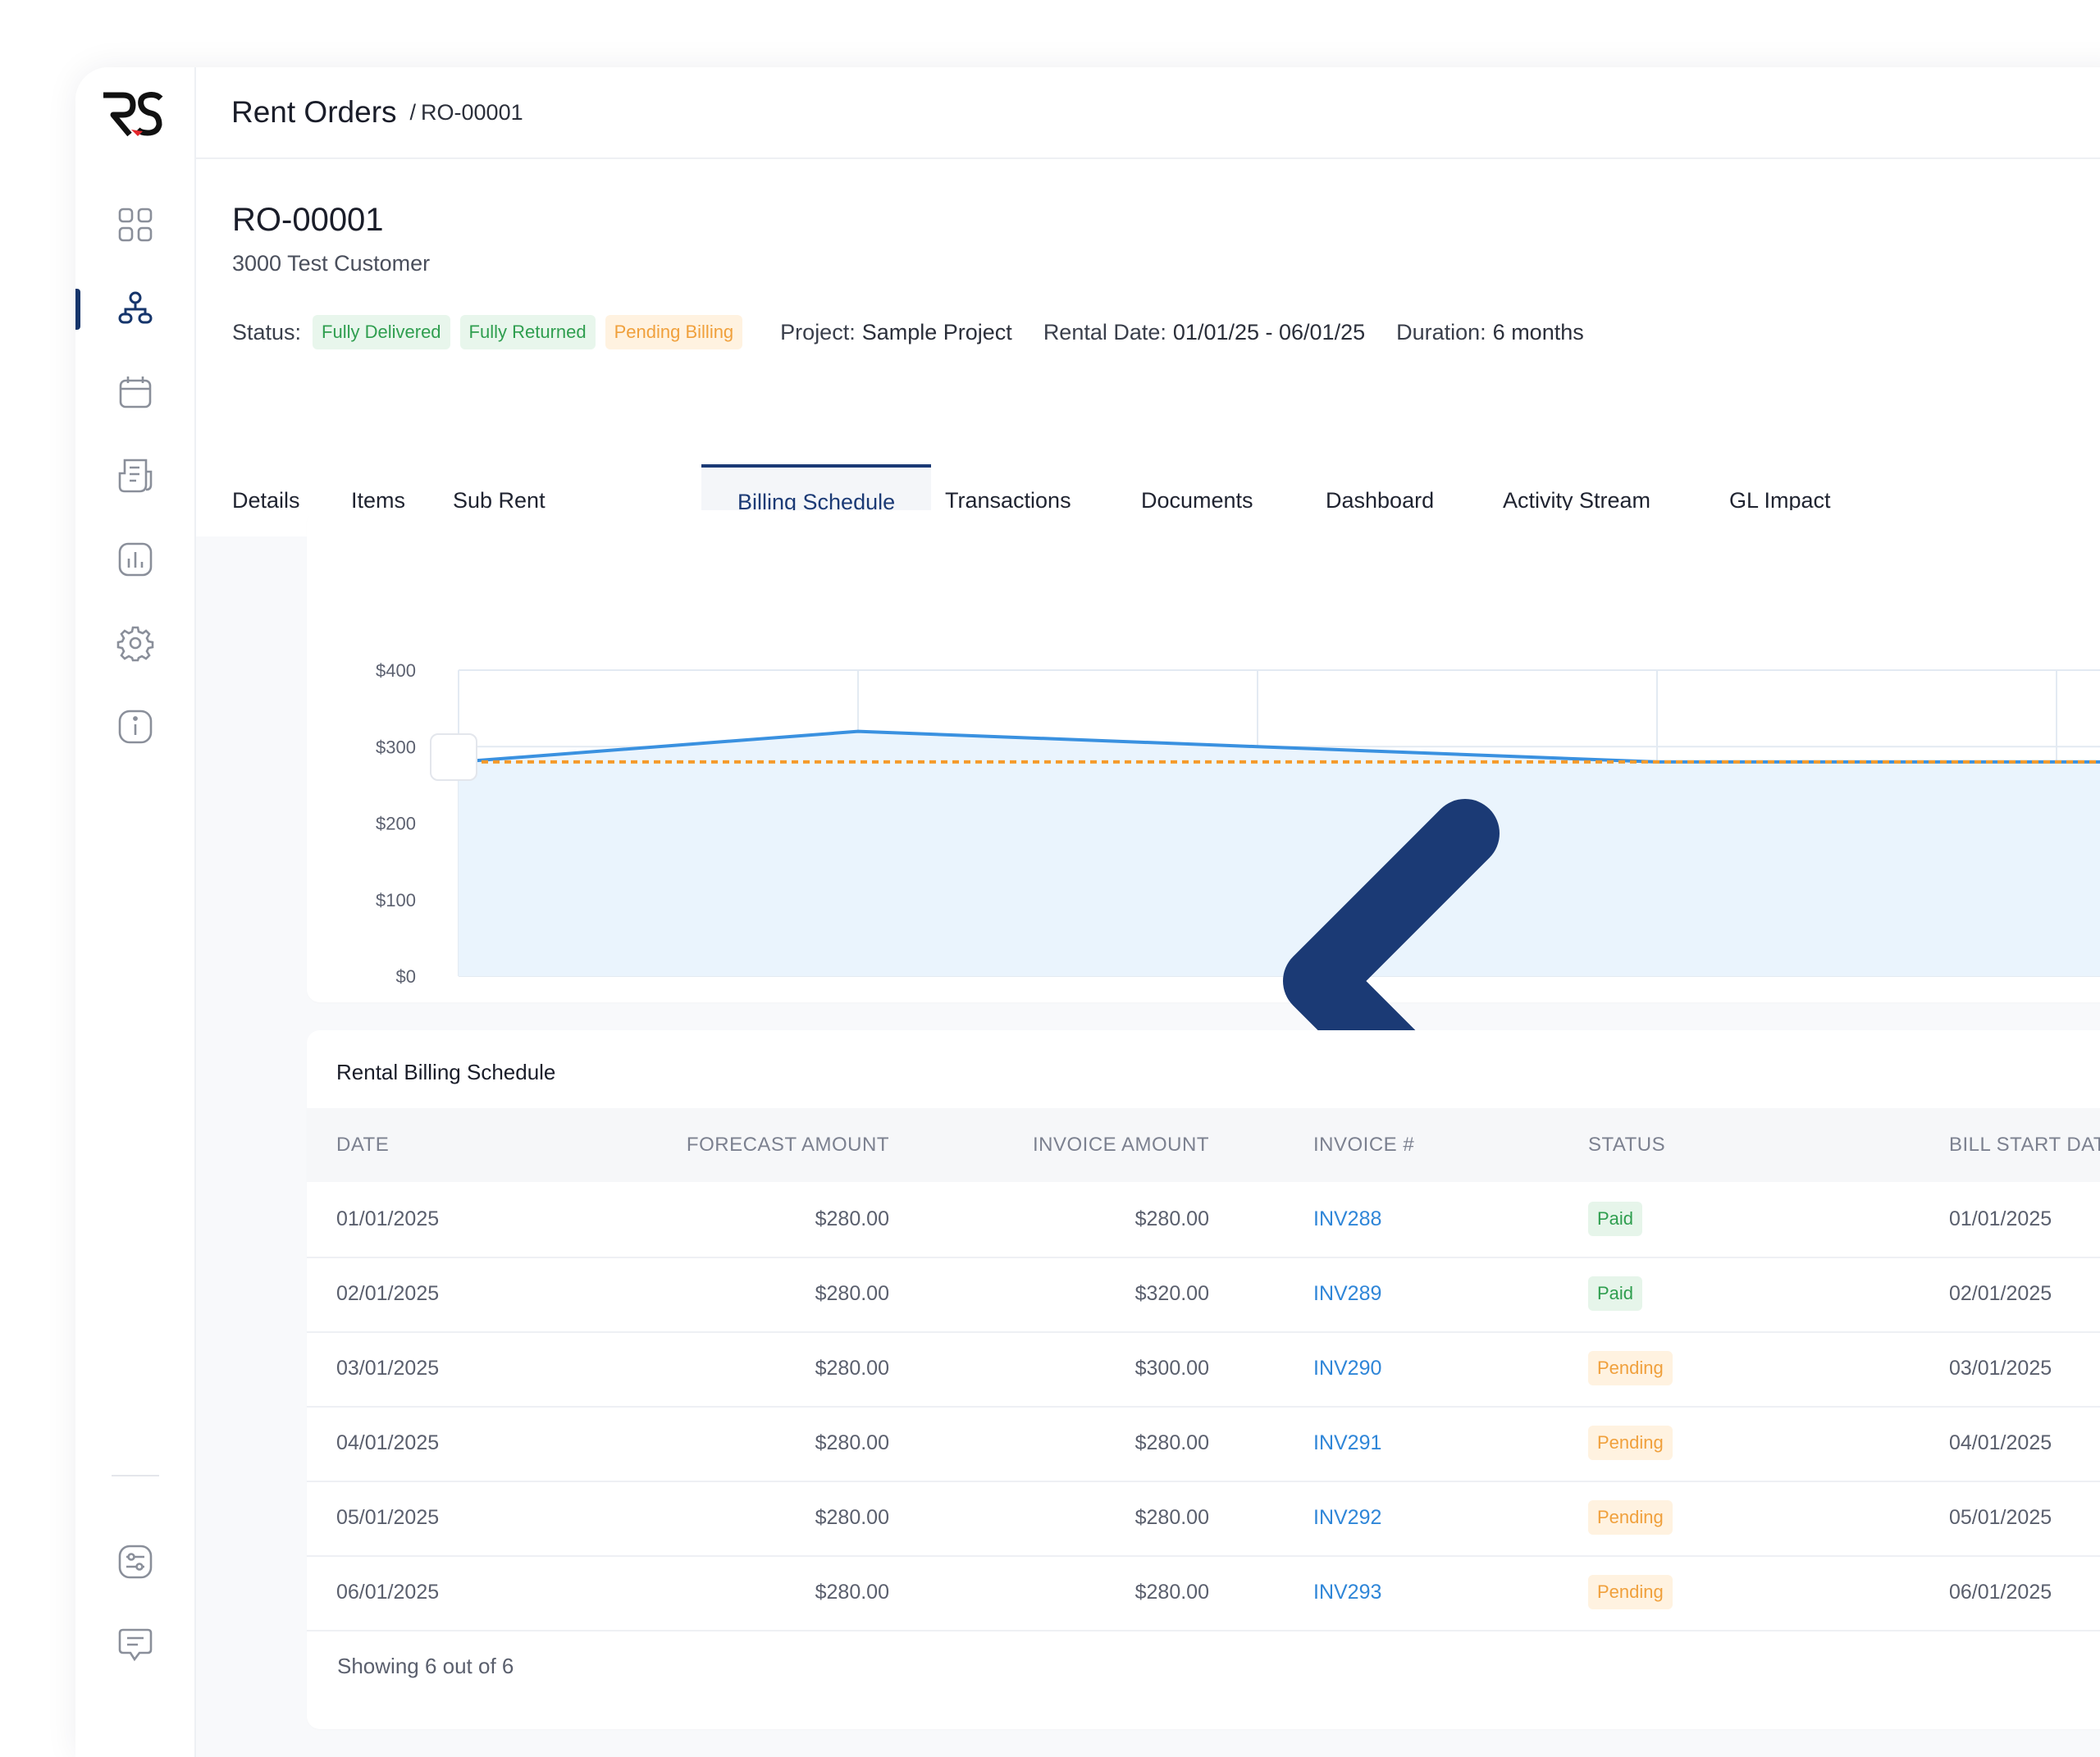 The width and height of the screenshot is (2100, 1757). I want to click on column-header-invoice-number: INVOICE #, so click(1364, 1145).